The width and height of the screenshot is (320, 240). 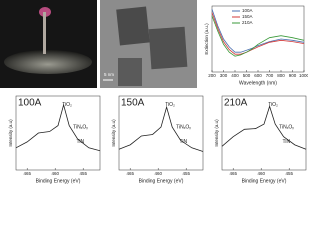 What do you see at coordinates (224, 75) in the screenshot?
I see `x-tick-label: 300` at bounding box center [224, 75].